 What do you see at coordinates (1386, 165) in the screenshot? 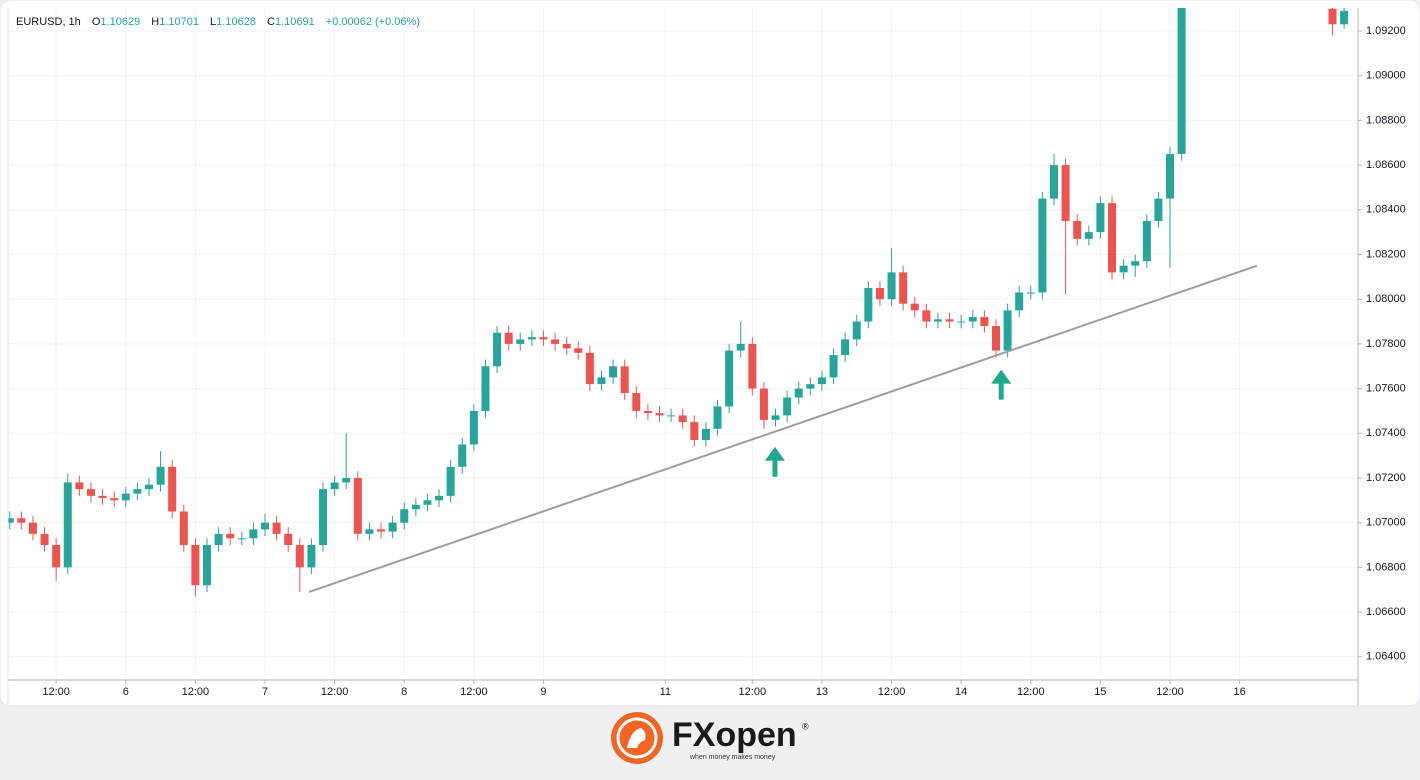
I see `y-tick-label: 1.08600` at bounding box center [1386, 165].